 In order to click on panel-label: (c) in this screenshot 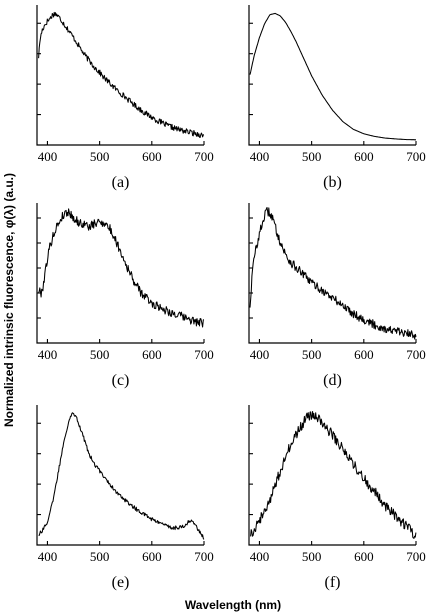, I will do `click(121, 380)`.